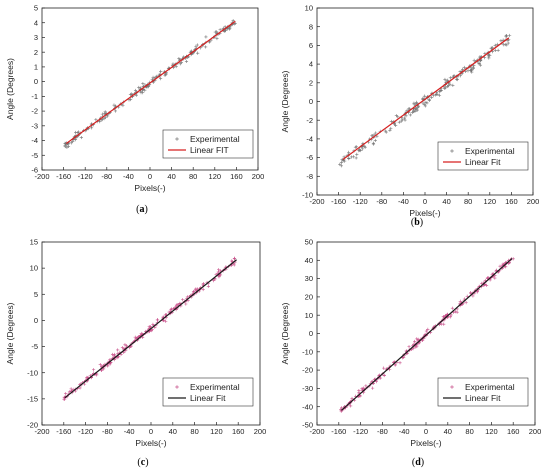 The width and height of the screenshot is (550, 474). What do you see at coordinates (311, 45) in the screenshot?
I see `y-tick-label: 6` at bounding box center [311, 45].